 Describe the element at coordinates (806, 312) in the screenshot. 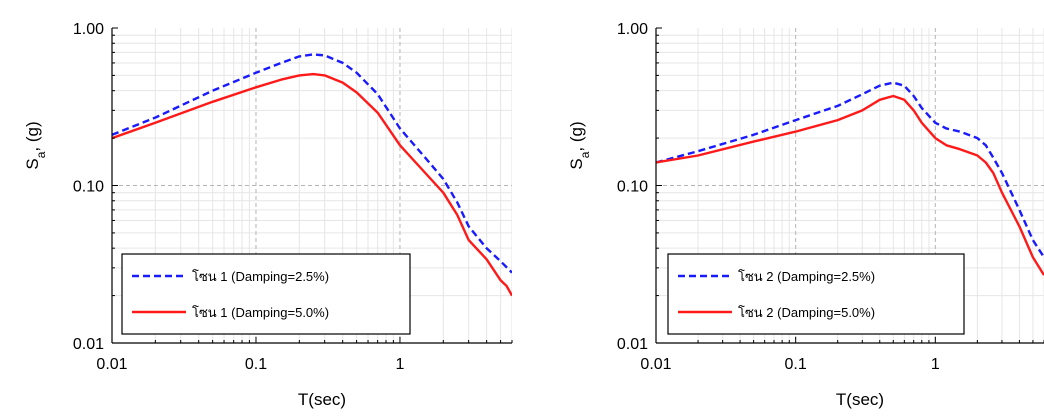

I see `legend-label-2: โซน 2 (Damping=5.0%)` at that location.